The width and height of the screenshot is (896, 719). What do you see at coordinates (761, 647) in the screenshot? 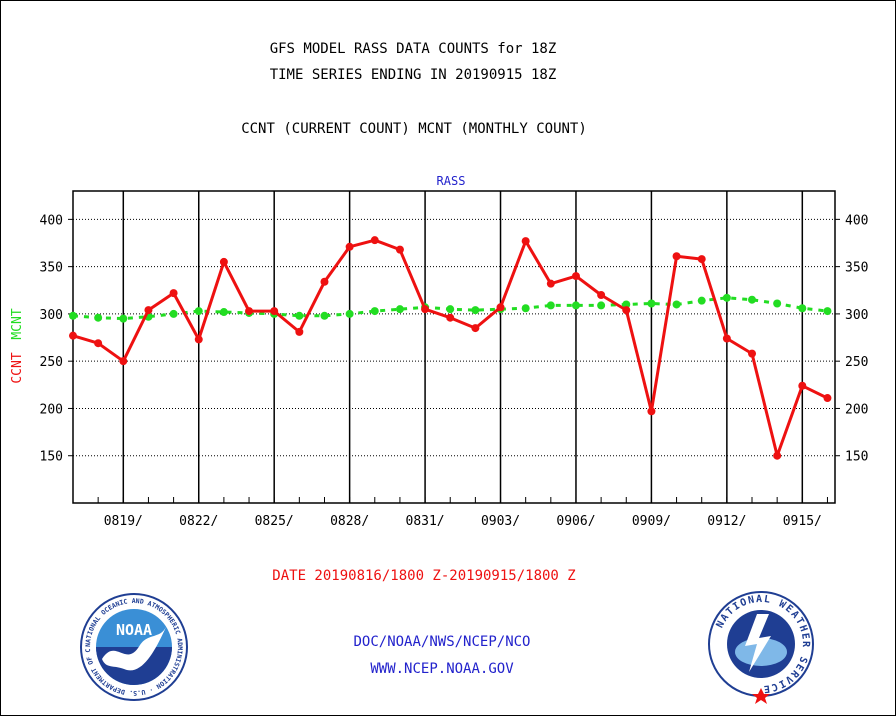
I see `nws-logo: NATIONAL WEATHER SERVICE` at bounding box center [761, 647].